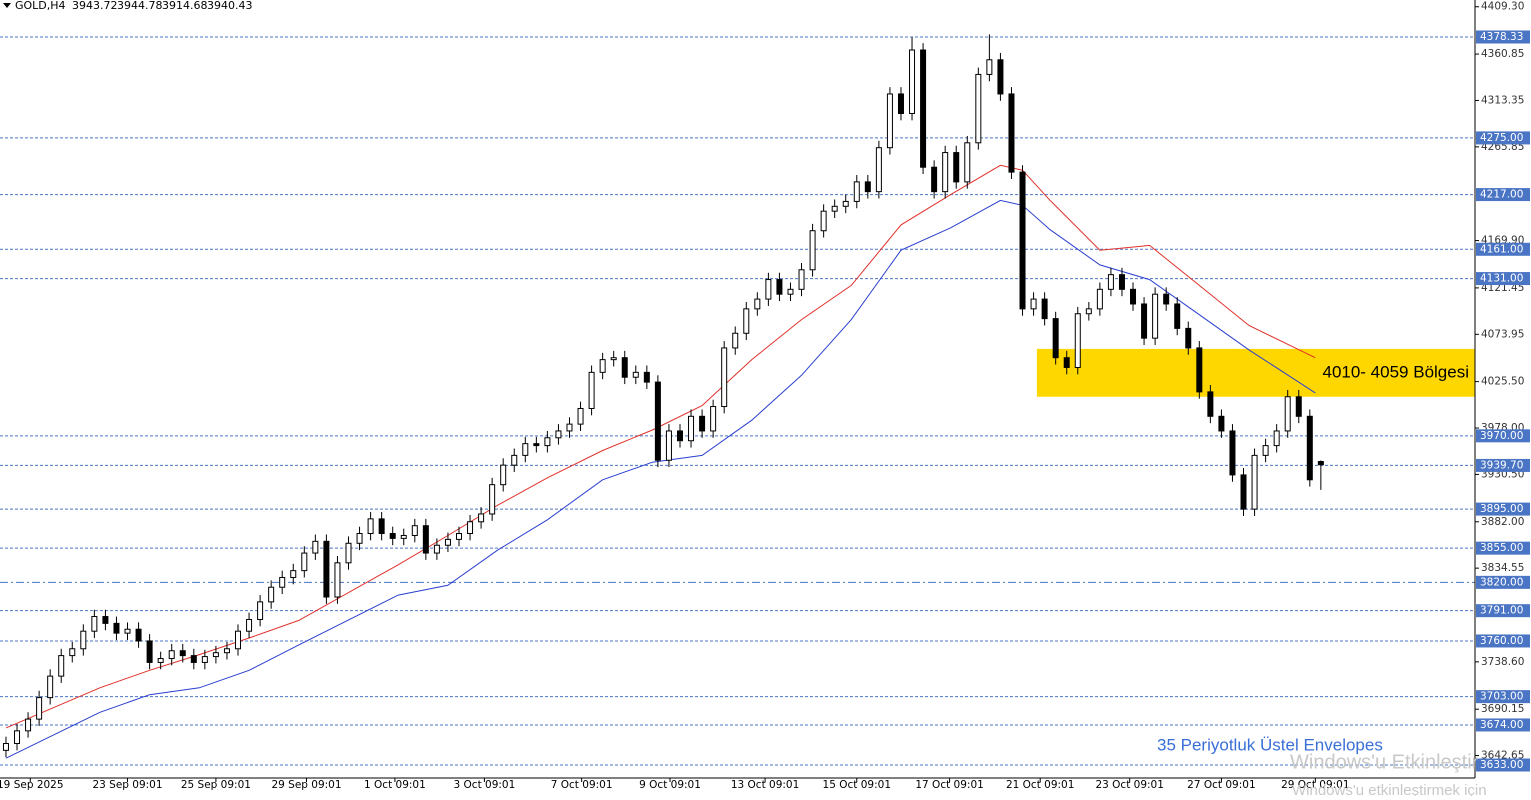 This screenshot has height=800, width=1531. What do you see at coordinates (1395, 371) in the screenshot?
I see `zone-label: 4010- 4059 Bölgesi` at bounding box center [1395, 371].